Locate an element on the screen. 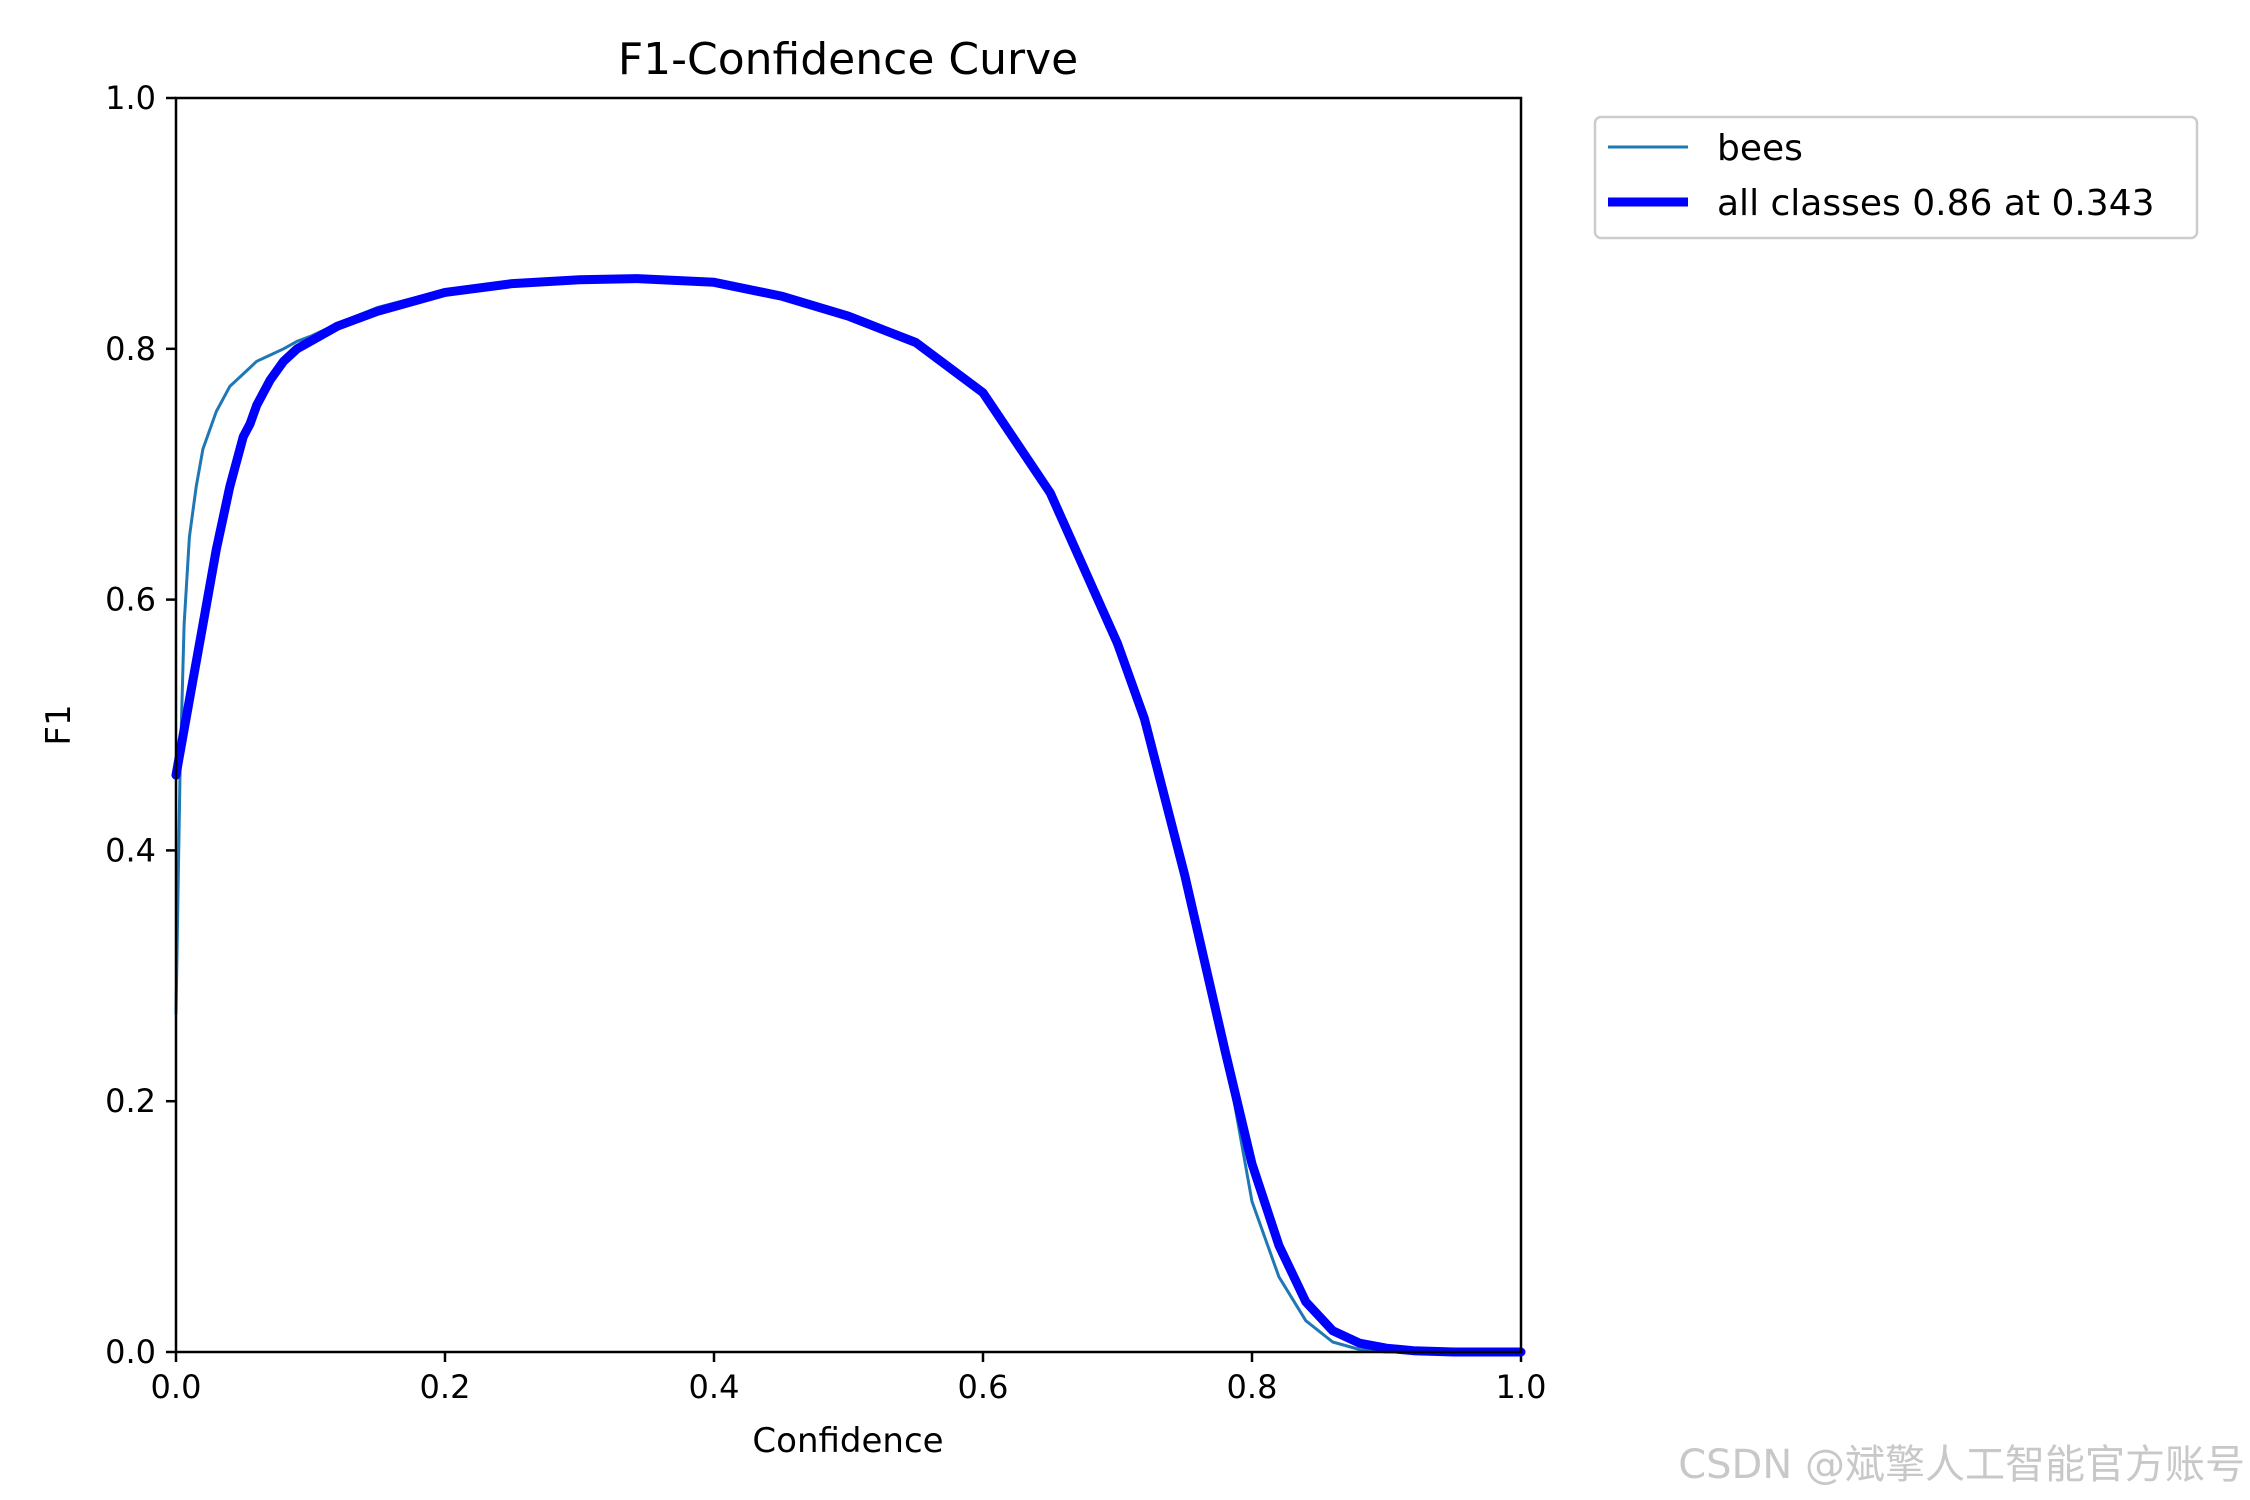 This screenshot has height=1500, width=2250. legend: bees all classes 0.86 at 0.343 is located at coordinates (1896, 177).